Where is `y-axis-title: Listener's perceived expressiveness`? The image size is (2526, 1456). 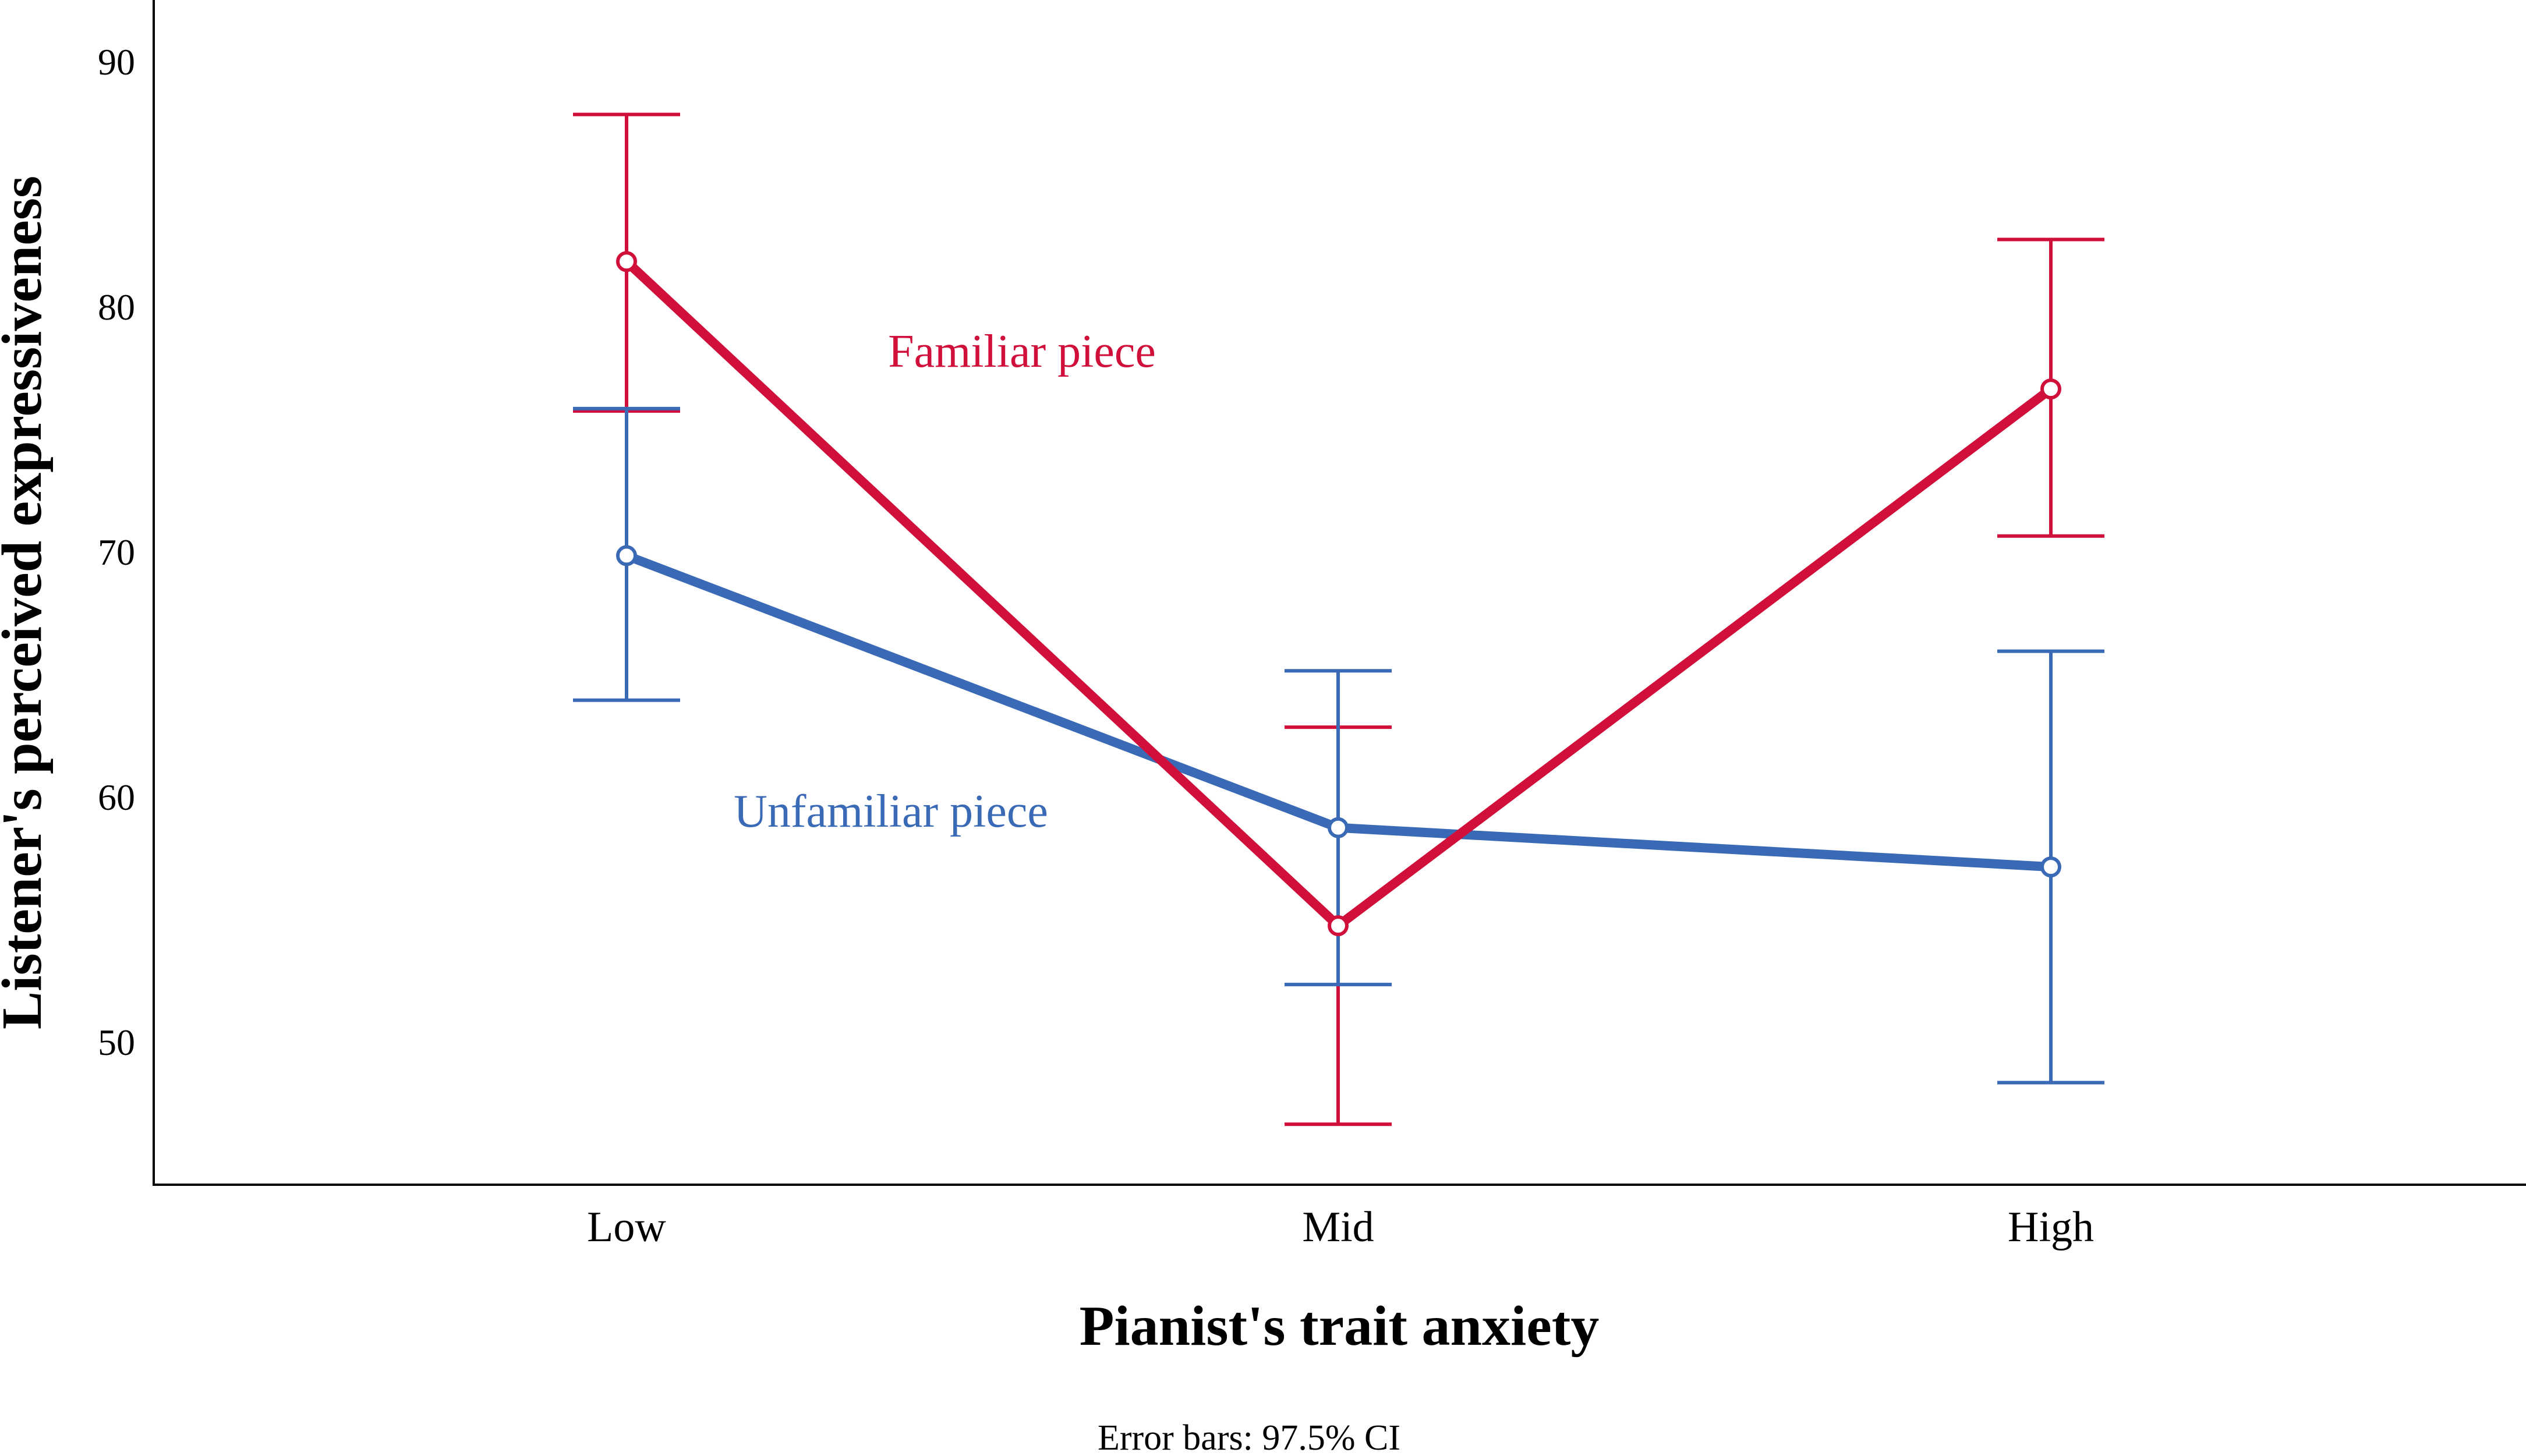
y-axis-title: Listener's perceived expressiveness is located at coordinates (27, 602).